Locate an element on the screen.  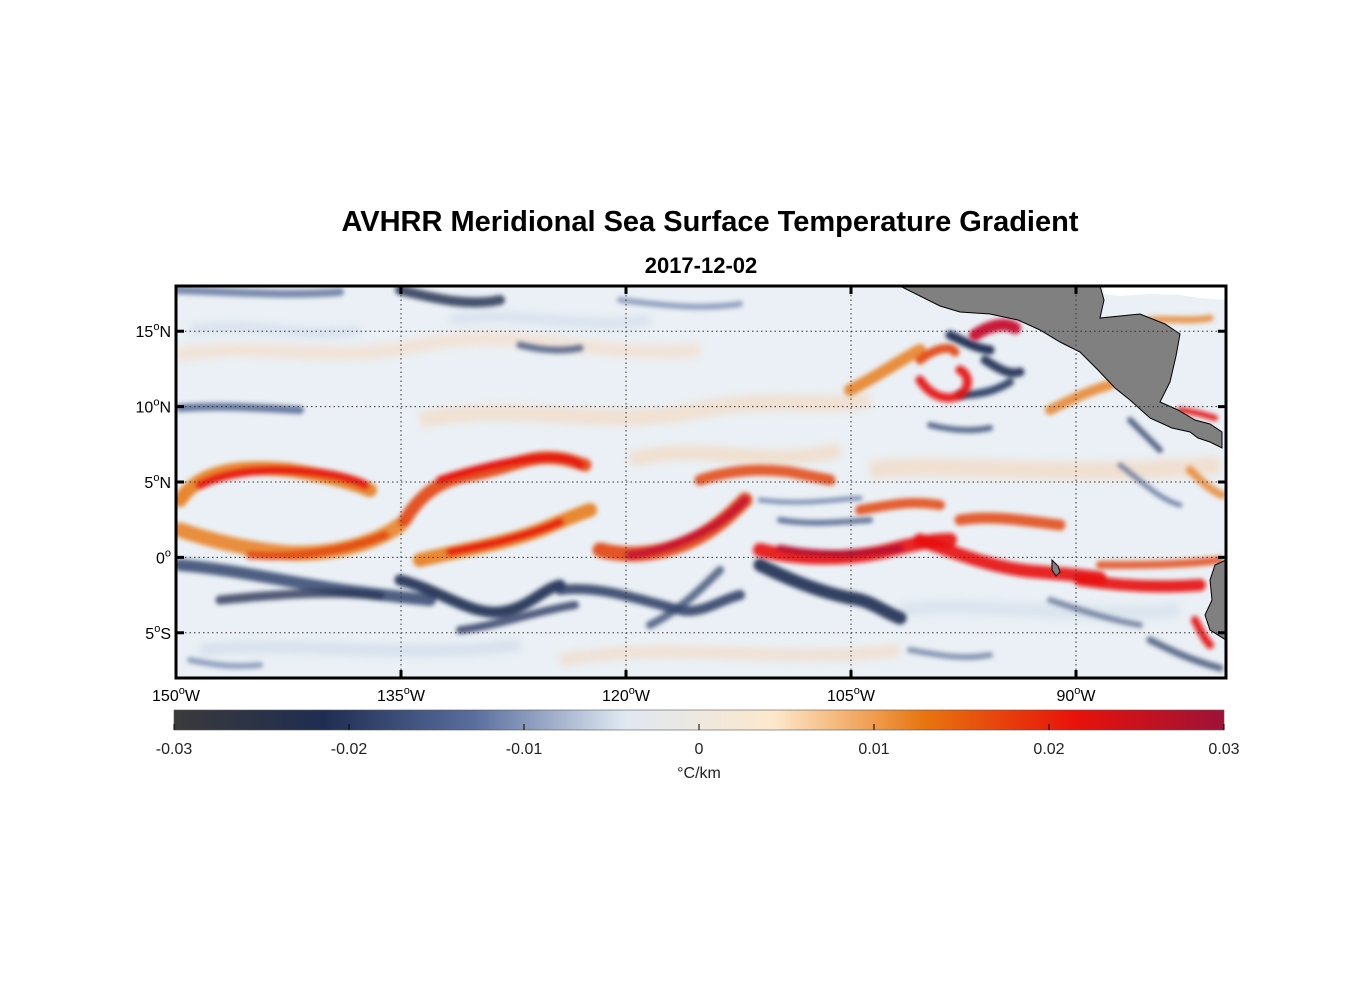
colorbar-tick-label: 0.02 is located at coordinates (1048, 749).